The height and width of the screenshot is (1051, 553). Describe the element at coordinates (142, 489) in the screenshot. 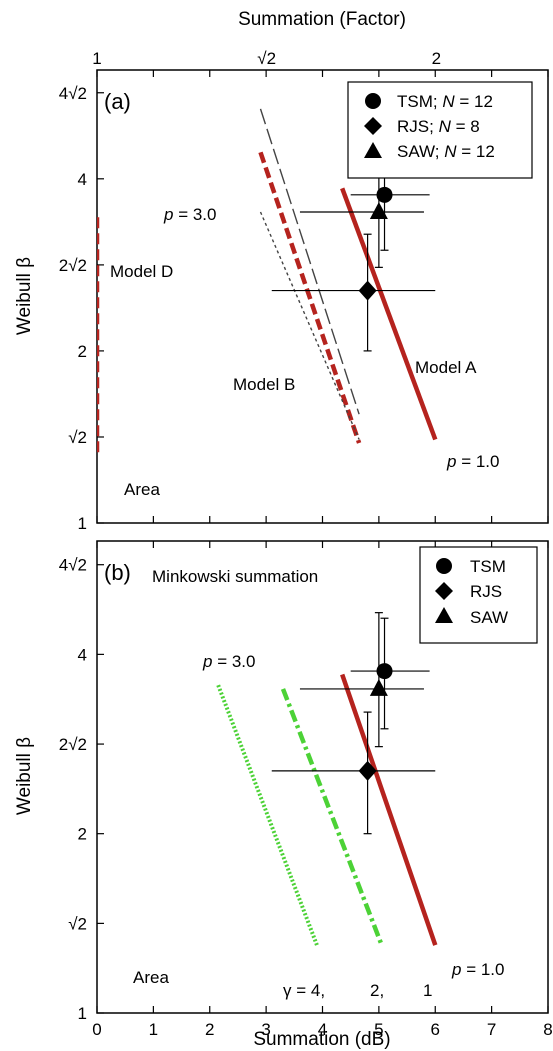

I see `panel-a-area-label: Area` at that location.